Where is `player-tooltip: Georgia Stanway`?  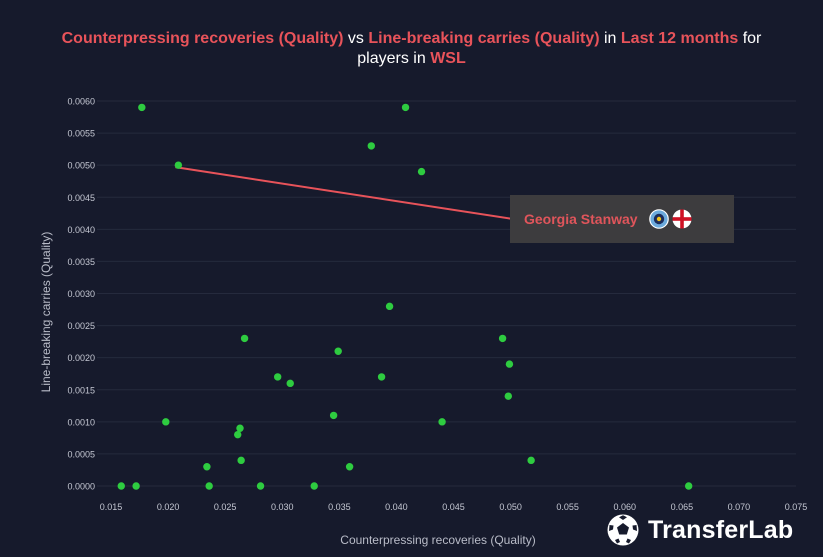 player-tooltip: Georgia Stanway is located at coordinates (622, 219).